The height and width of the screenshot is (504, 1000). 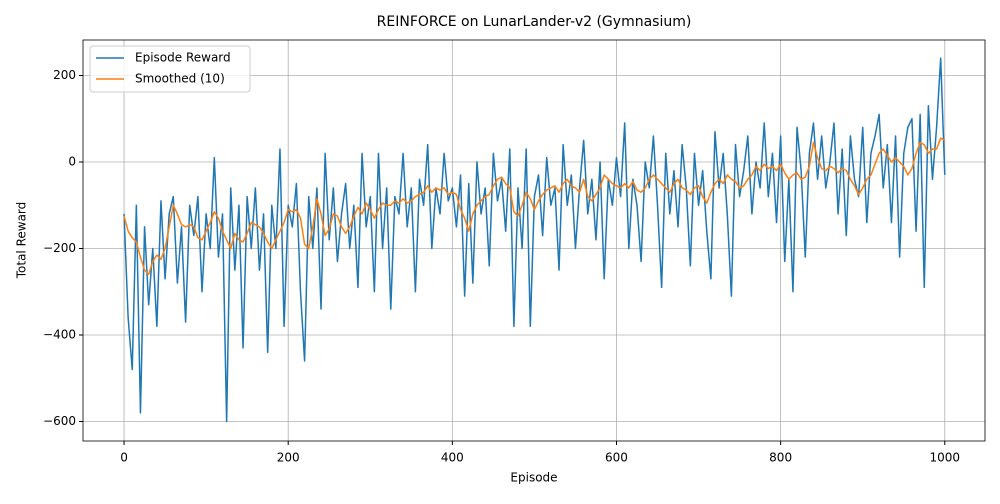 I want to click on chart-title: REINFORCE on LunarLander-v2 (Gymnasium), so click(x=534, y=22).